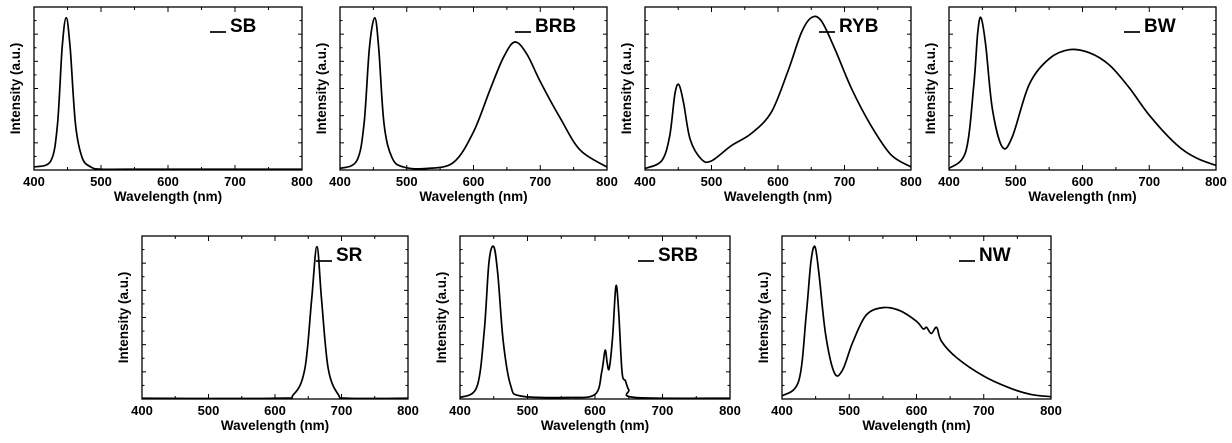  Describe the element at coordinates (678, 255) in the screenshot. I see `legend-label: SRB` at that location.